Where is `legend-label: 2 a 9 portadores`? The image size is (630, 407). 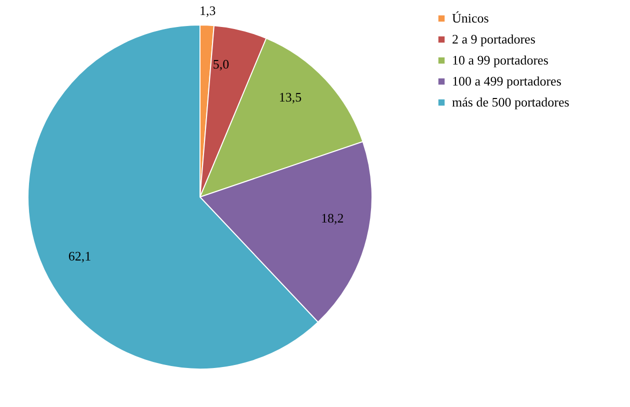
legend-label: 2 a 9 portadores is located at coordinates (494, 39).